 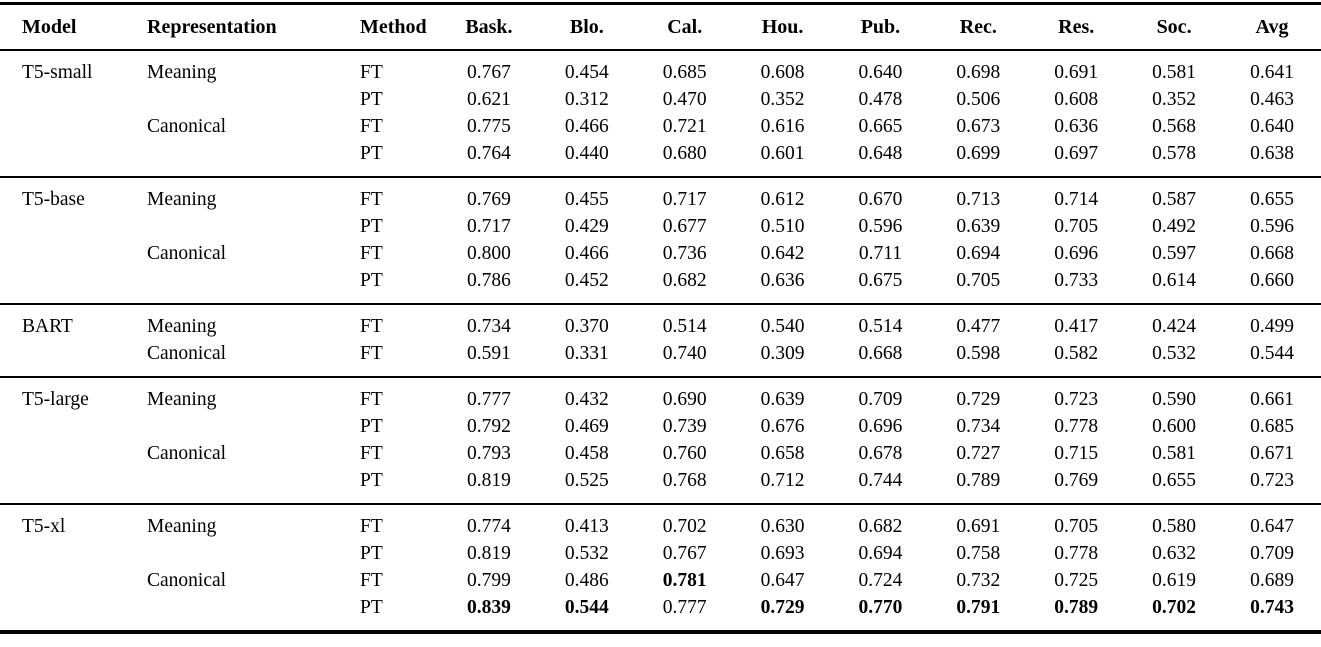 What do you see at coordinates (489, 399) in the screenshot?
I see `value-cell: 0.777` at bounding box center [489, 399].